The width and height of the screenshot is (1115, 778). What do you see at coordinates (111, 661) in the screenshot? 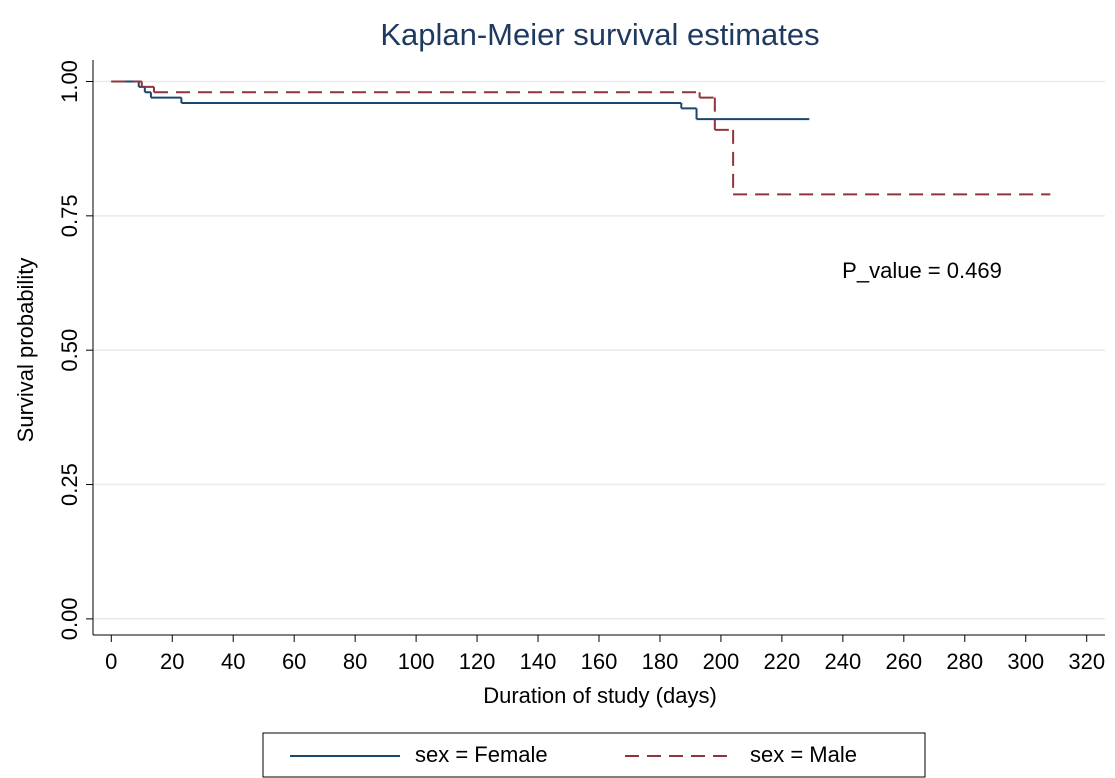
I see `x-tick-label: 0` at bounding box center [111, 661].